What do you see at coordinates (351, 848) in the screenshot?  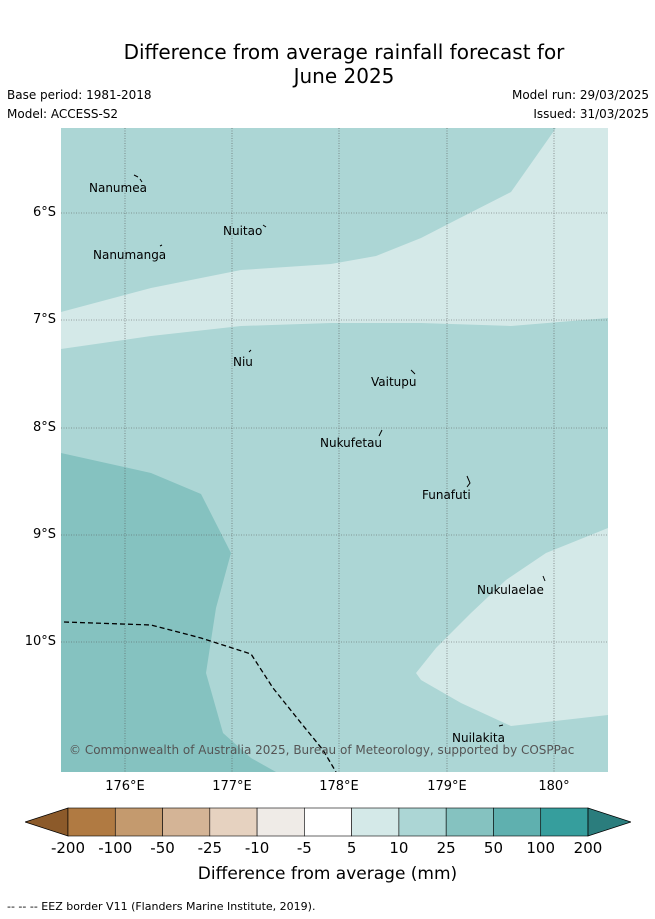 I see `colorbar-tick-label: 5` at bounding box center [351, 848].